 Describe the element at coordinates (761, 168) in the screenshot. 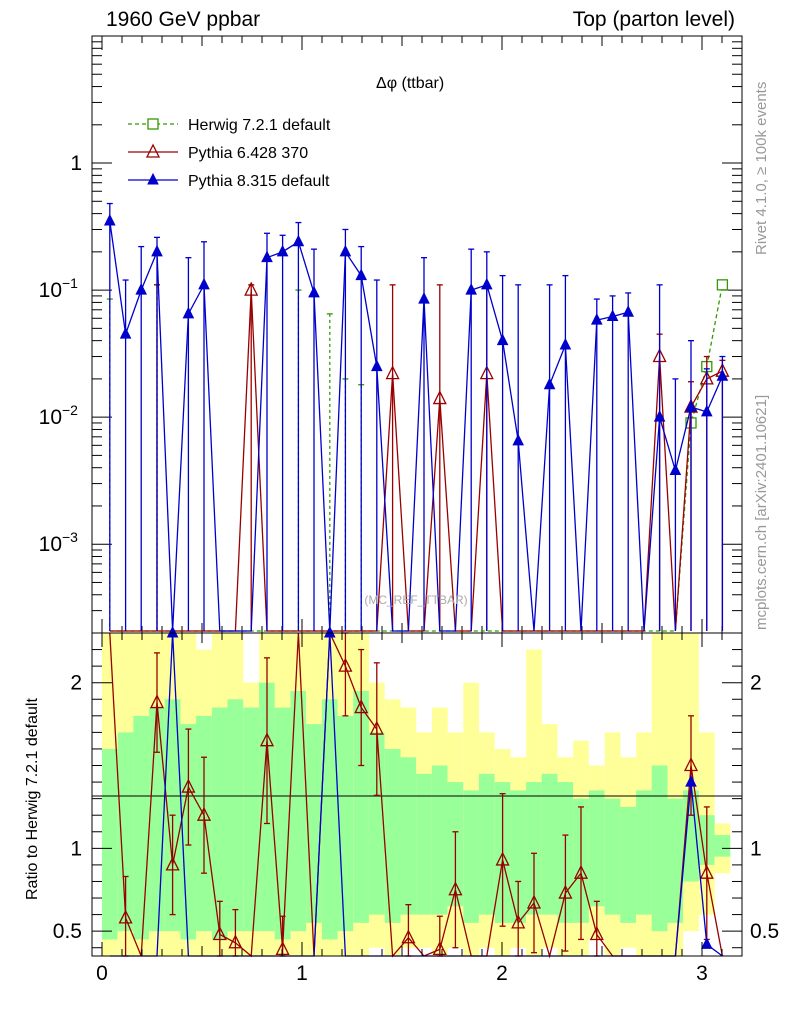

I see `rivet-version-label: Rivet 4.1.0, ≥ 100k events` at that location.